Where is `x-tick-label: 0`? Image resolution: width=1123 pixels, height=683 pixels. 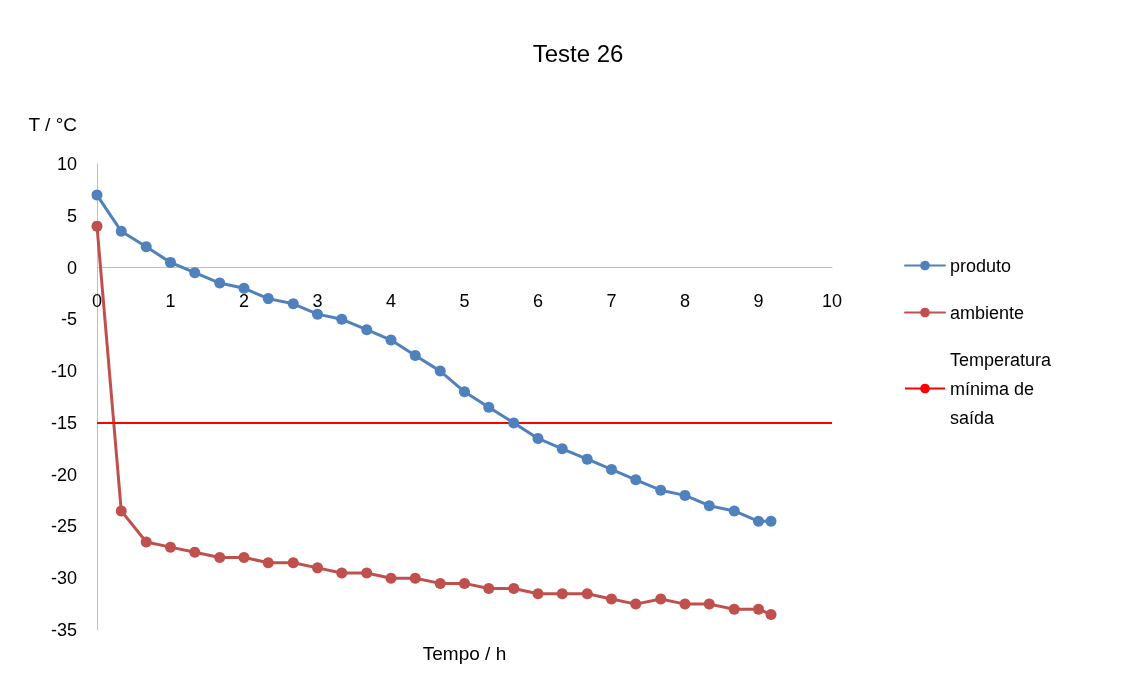
x-tick-label: 0 is located at coordinates (97, 301).